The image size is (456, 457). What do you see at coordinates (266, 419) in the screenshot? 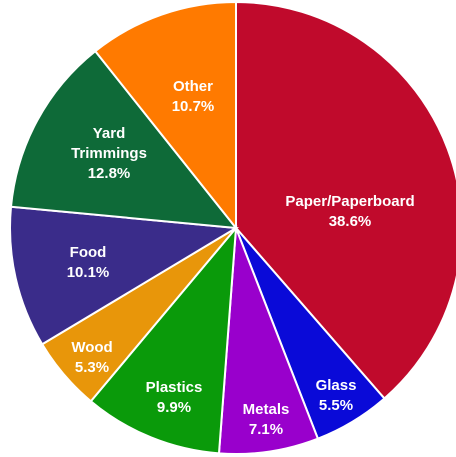
I see `slice-label-metals: Metals 7.1%` at bounding box center [266, 419].